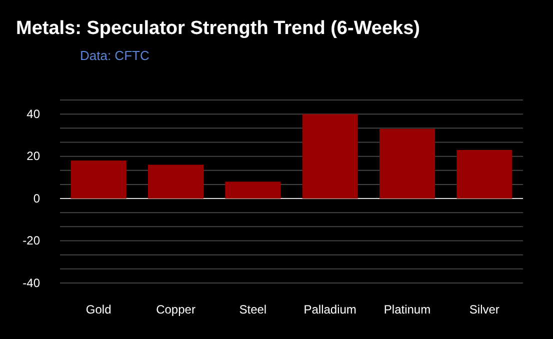 The image size is (553, 339). What do you see at coordinates (31, 241) in the screenshot?
I see `y-tick-label: -20` at bounding box center [31, 241].